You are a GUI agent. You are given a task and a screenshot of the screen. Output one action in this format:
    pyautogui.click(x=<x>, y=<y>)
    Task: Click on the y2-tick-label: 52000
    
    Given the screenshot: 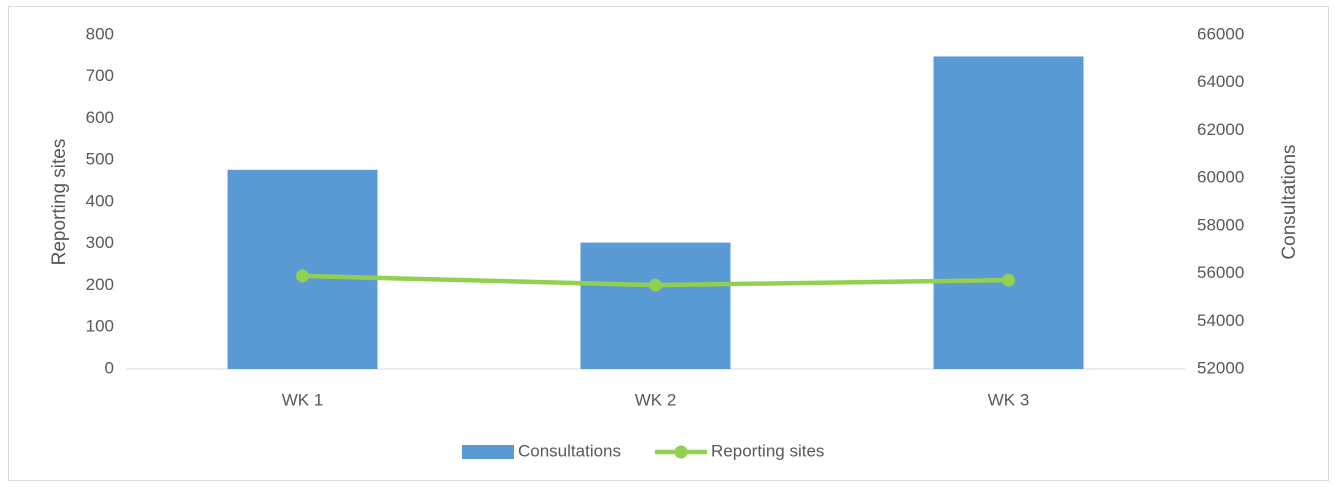 What is the action you would take?
    pyautogui.click(x=1220, y=367)
    